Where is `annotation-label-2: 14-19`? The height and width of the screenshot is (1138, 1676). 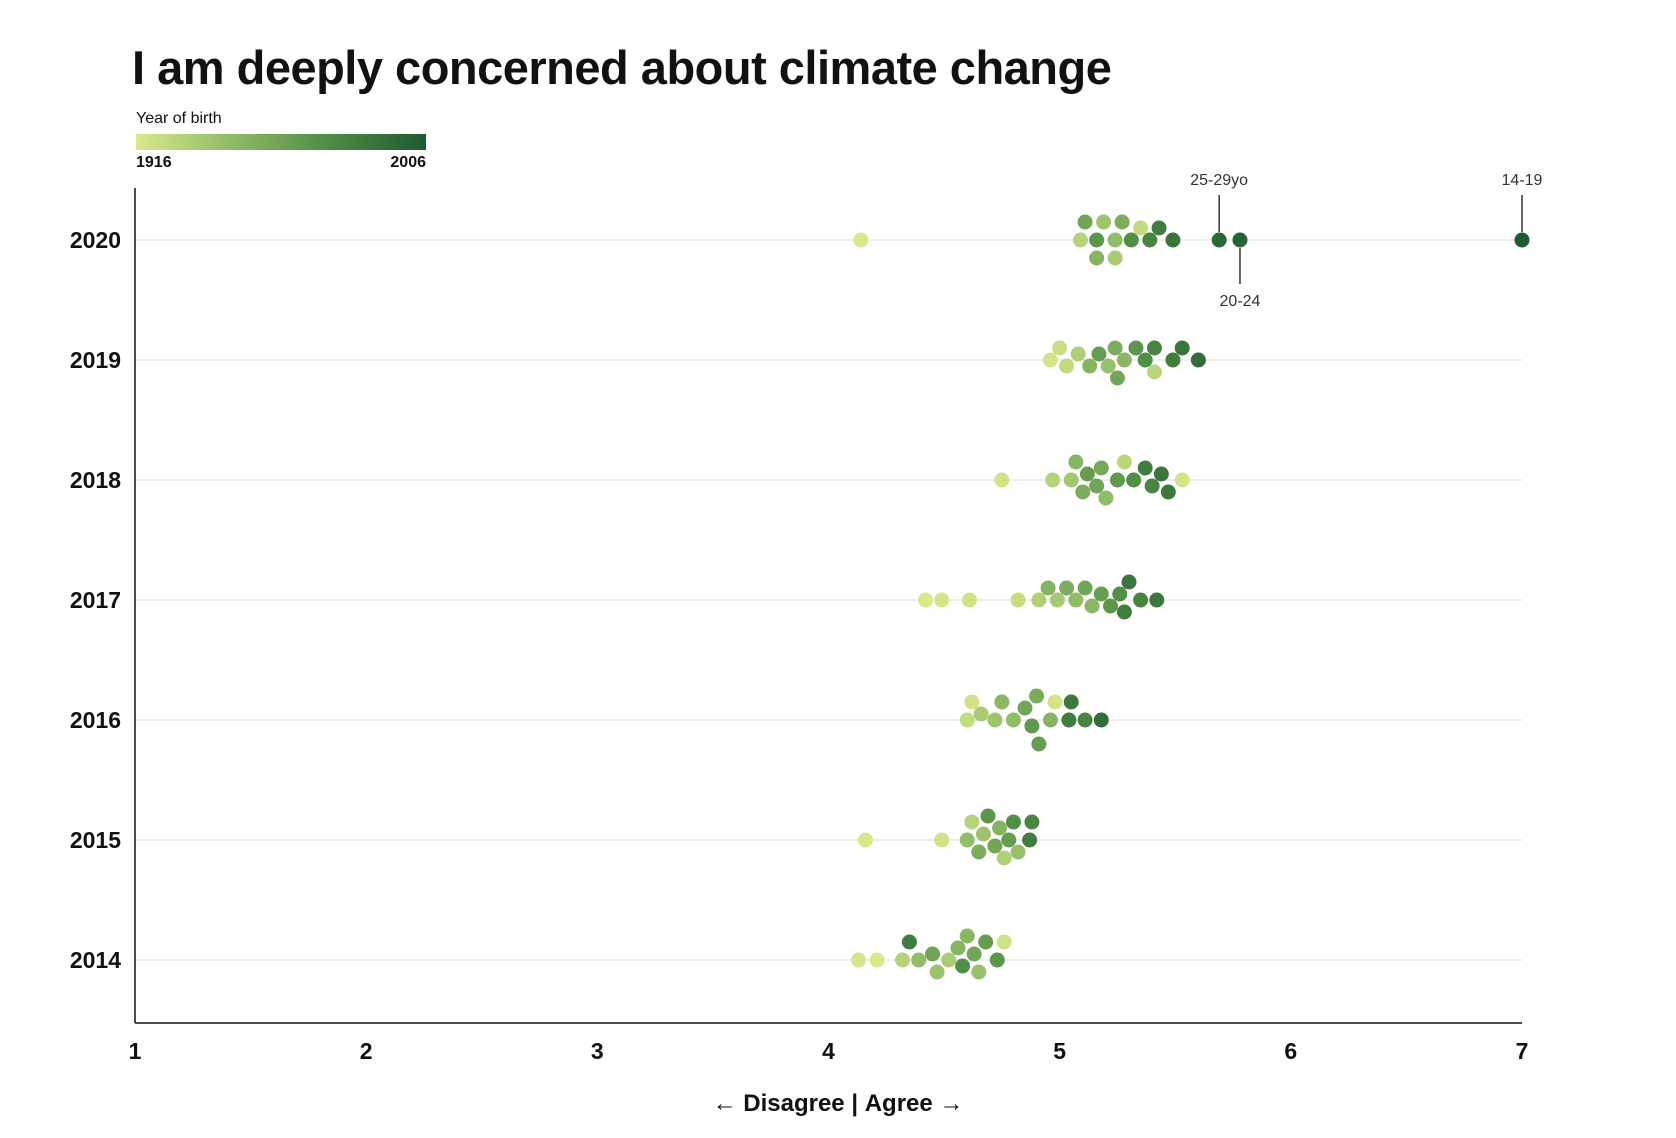
annotation-label-2: 14-19 is located at coordinates (1522, 180).